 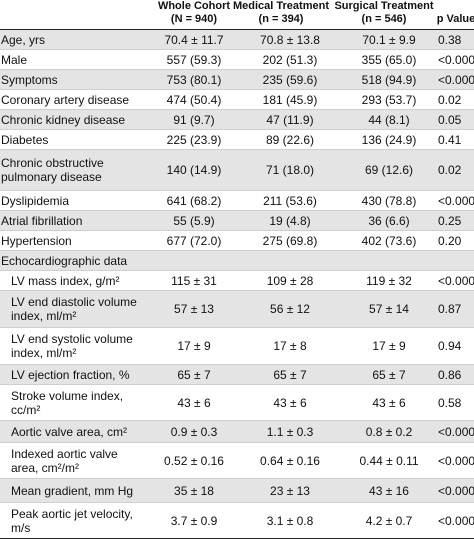 What do you see at coordinates (194, 490) in the screenshot?
I see `cell-whole: 35 ± 18` at bounding box center [194, 490].